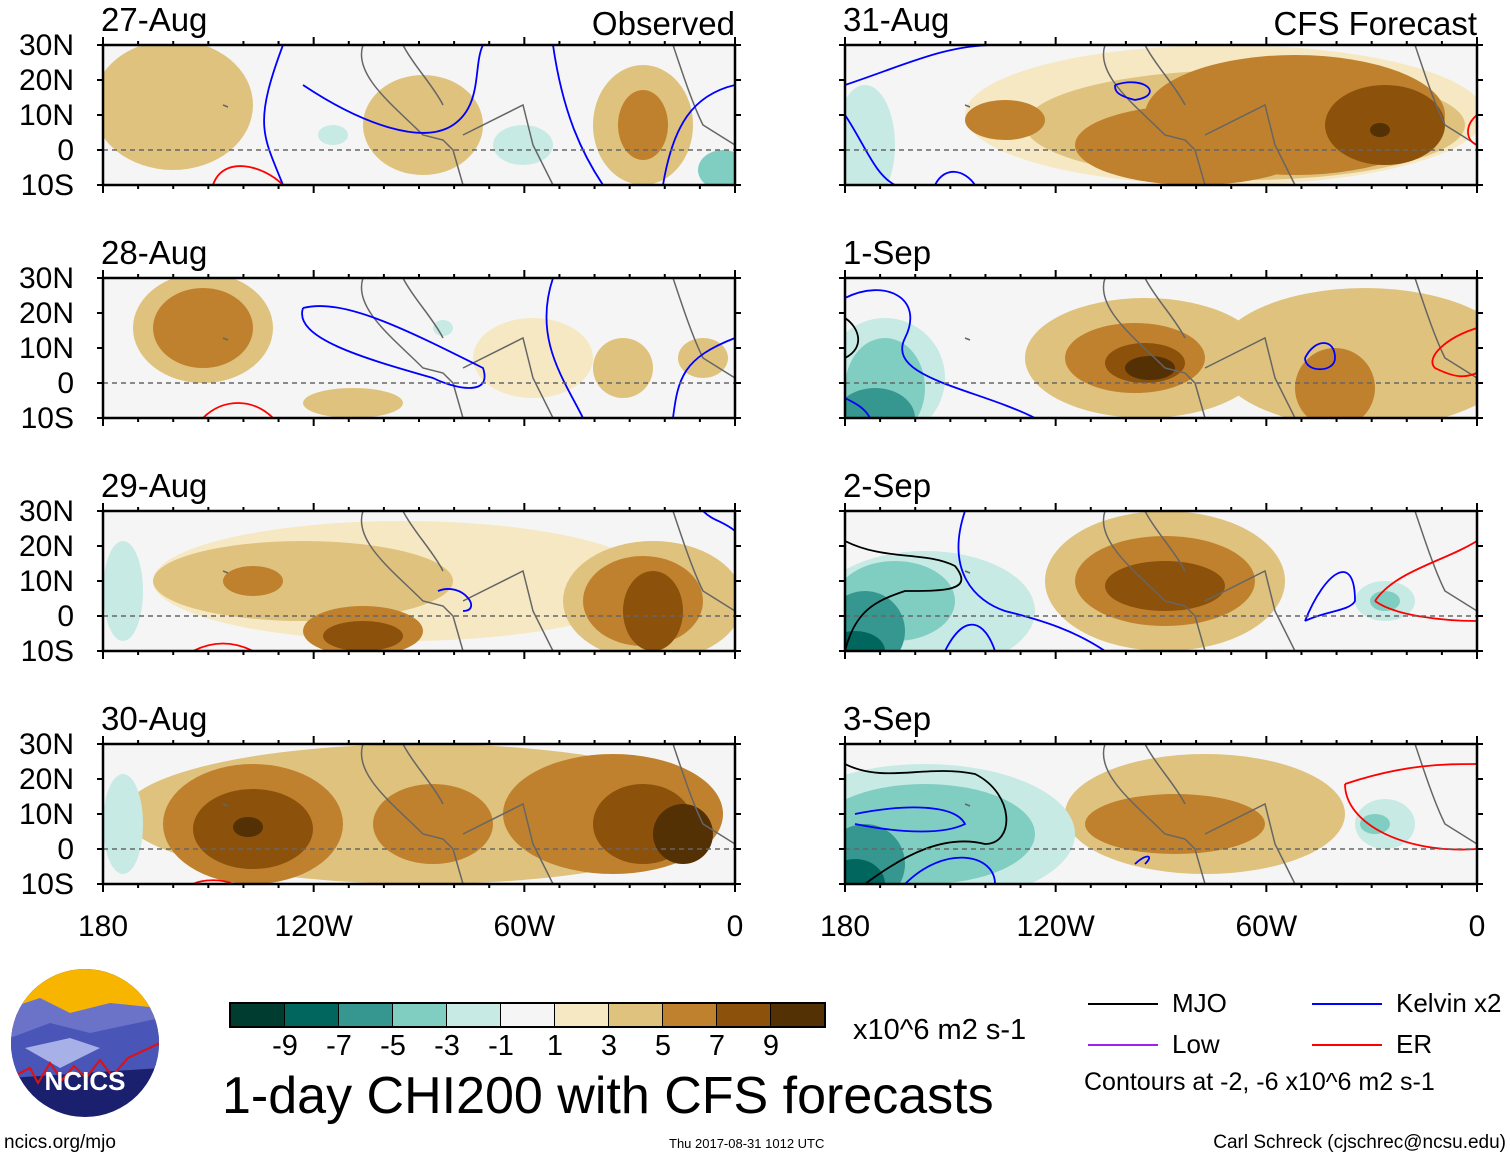 The image size is (1510, 1158). What do you see at coordinates (663, 23) in the screenshot?
I see `panel-type-label: Observed` at bounding box center [663, 23].